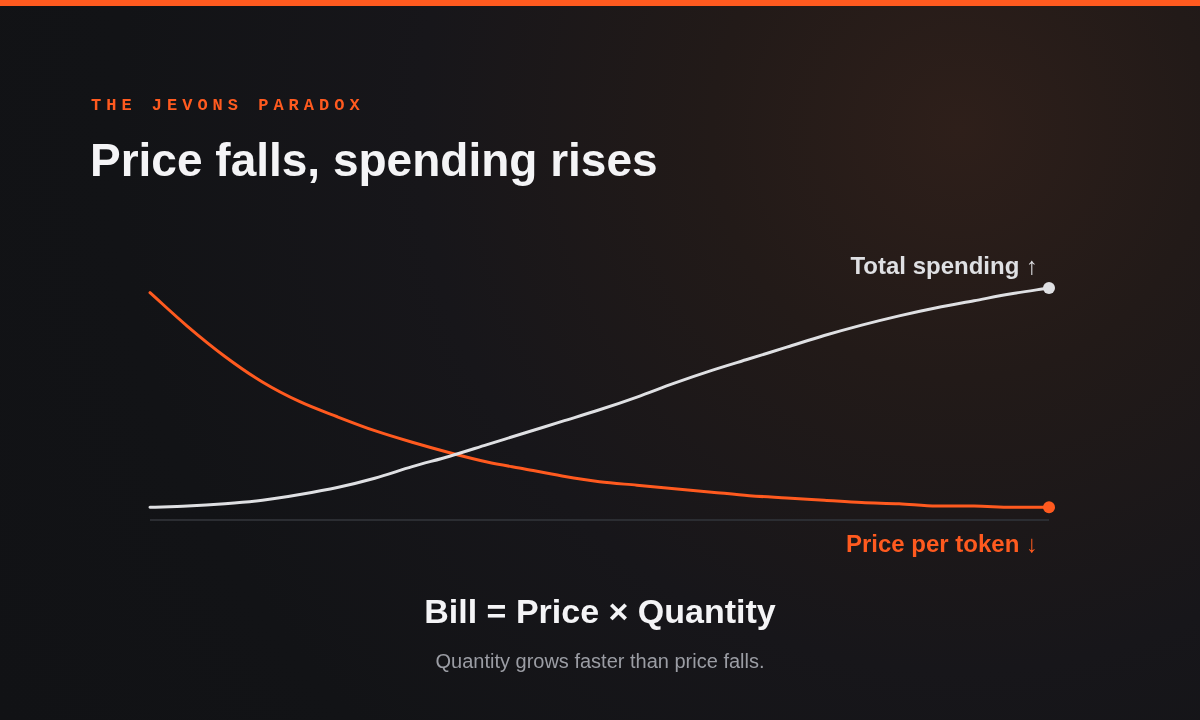 The height and width of the screenshot is (720, 1200). I want to click on series-label: Total spending ↑, so click(944, 265).